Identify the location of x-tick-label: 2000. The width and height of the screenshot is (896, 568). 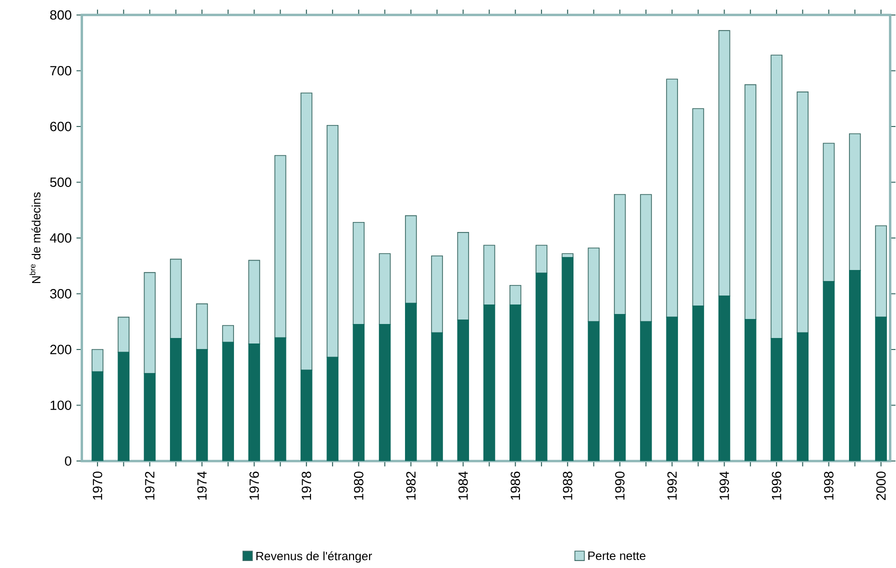
(881, 486).